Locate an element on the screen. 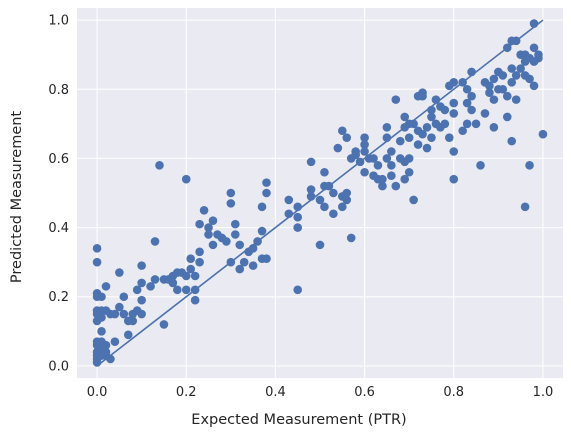  y-tick-label: 0.6 is located at coordinates (58, 159).